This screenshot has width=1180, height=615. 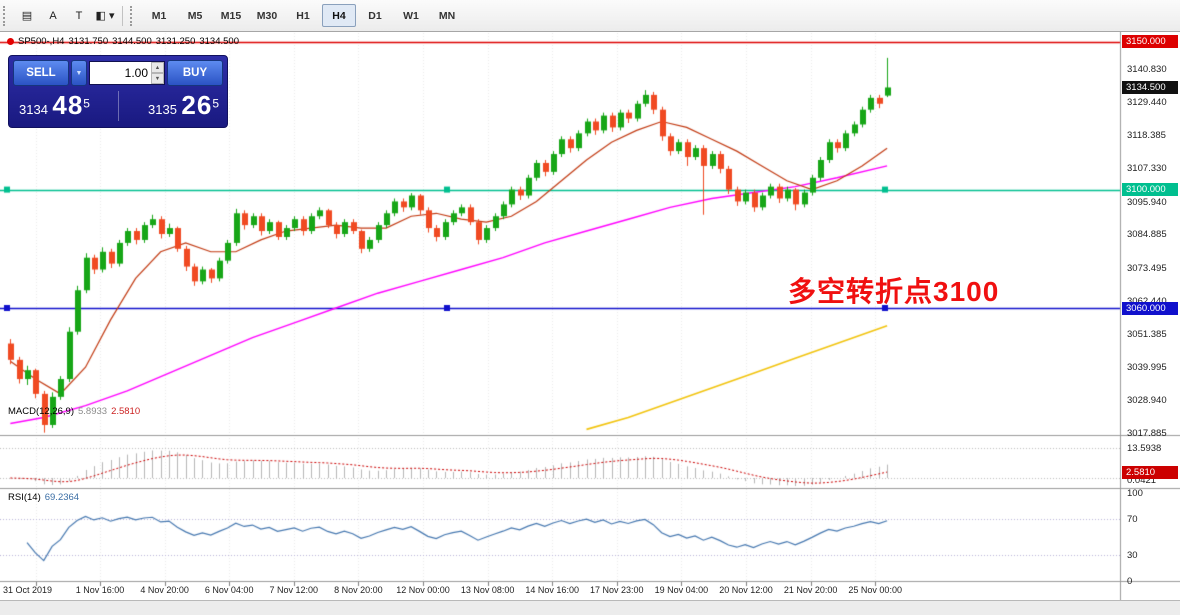 What do you see at coordinates (1132, 555) in the screenshot?
I see `rsi-axis-label: 30` at bounding box center [1132, 555].